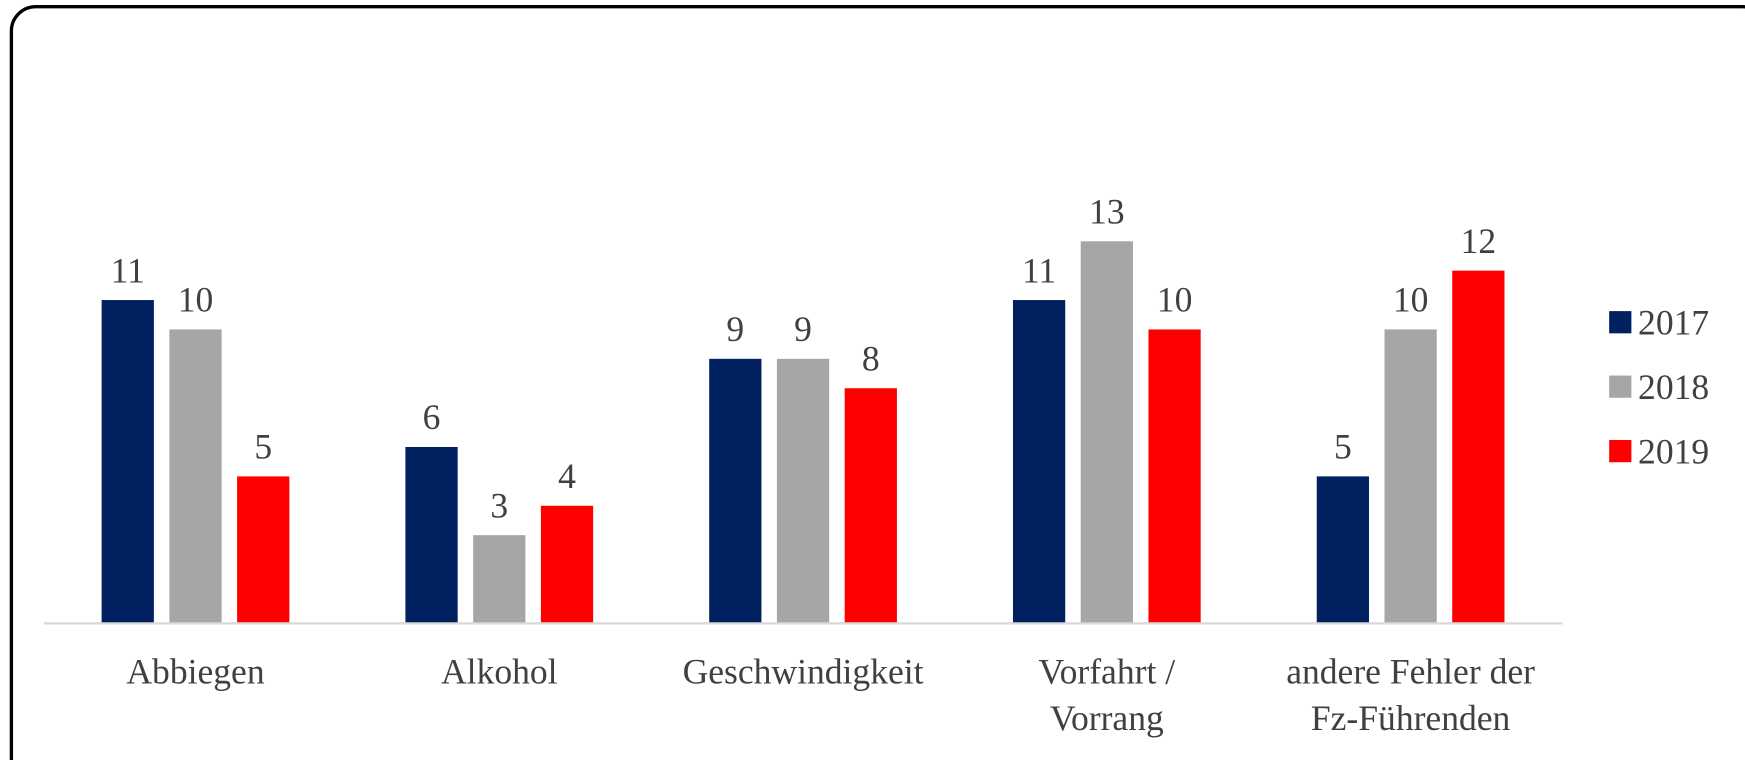  Describe the element at coordinates (1107, 211) in the screenshot. I see `data-label: 13` at that location.